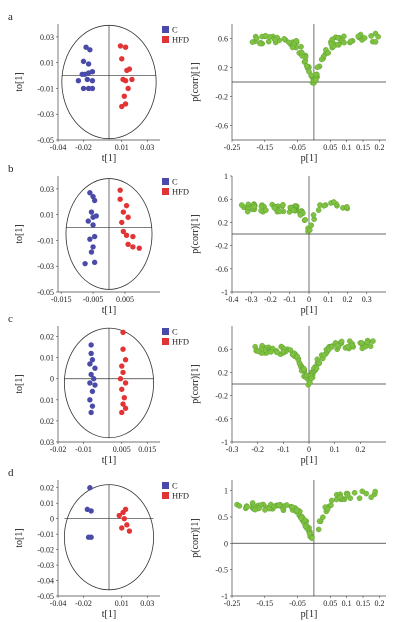  Describe the element at coordinates (45, 140) in the screenshot. I see `y-tick-label: -0.05` at that location.